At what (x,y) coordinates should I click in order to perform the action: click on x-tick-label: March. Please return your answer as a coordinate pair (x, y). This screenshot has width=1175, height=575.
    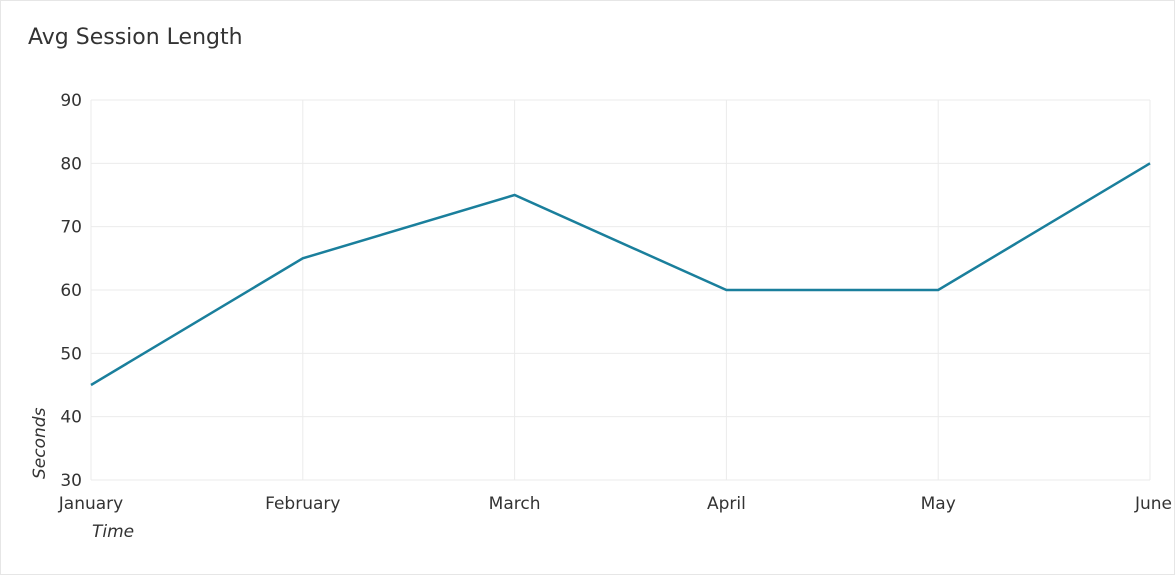
    Looking at the image, I should click on (515, 504).